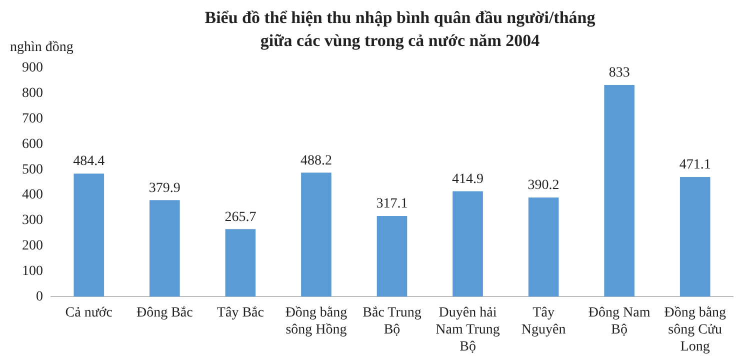 Image resolution: width=741 pixels, height=363 pixels. Describe the element at coordinates (89, 313) in the screenshot. I see `x-tick-label: Cả nước` at that location.